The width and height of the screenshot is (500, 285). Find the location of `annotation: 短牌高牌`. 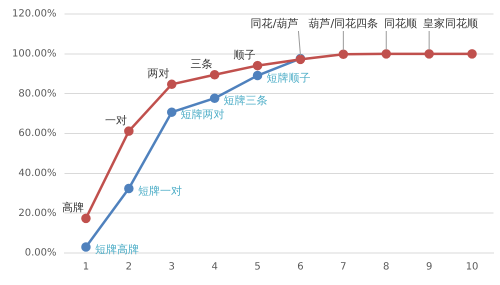

annotation: 短牌高牌 is located at coordinates (116, 249).